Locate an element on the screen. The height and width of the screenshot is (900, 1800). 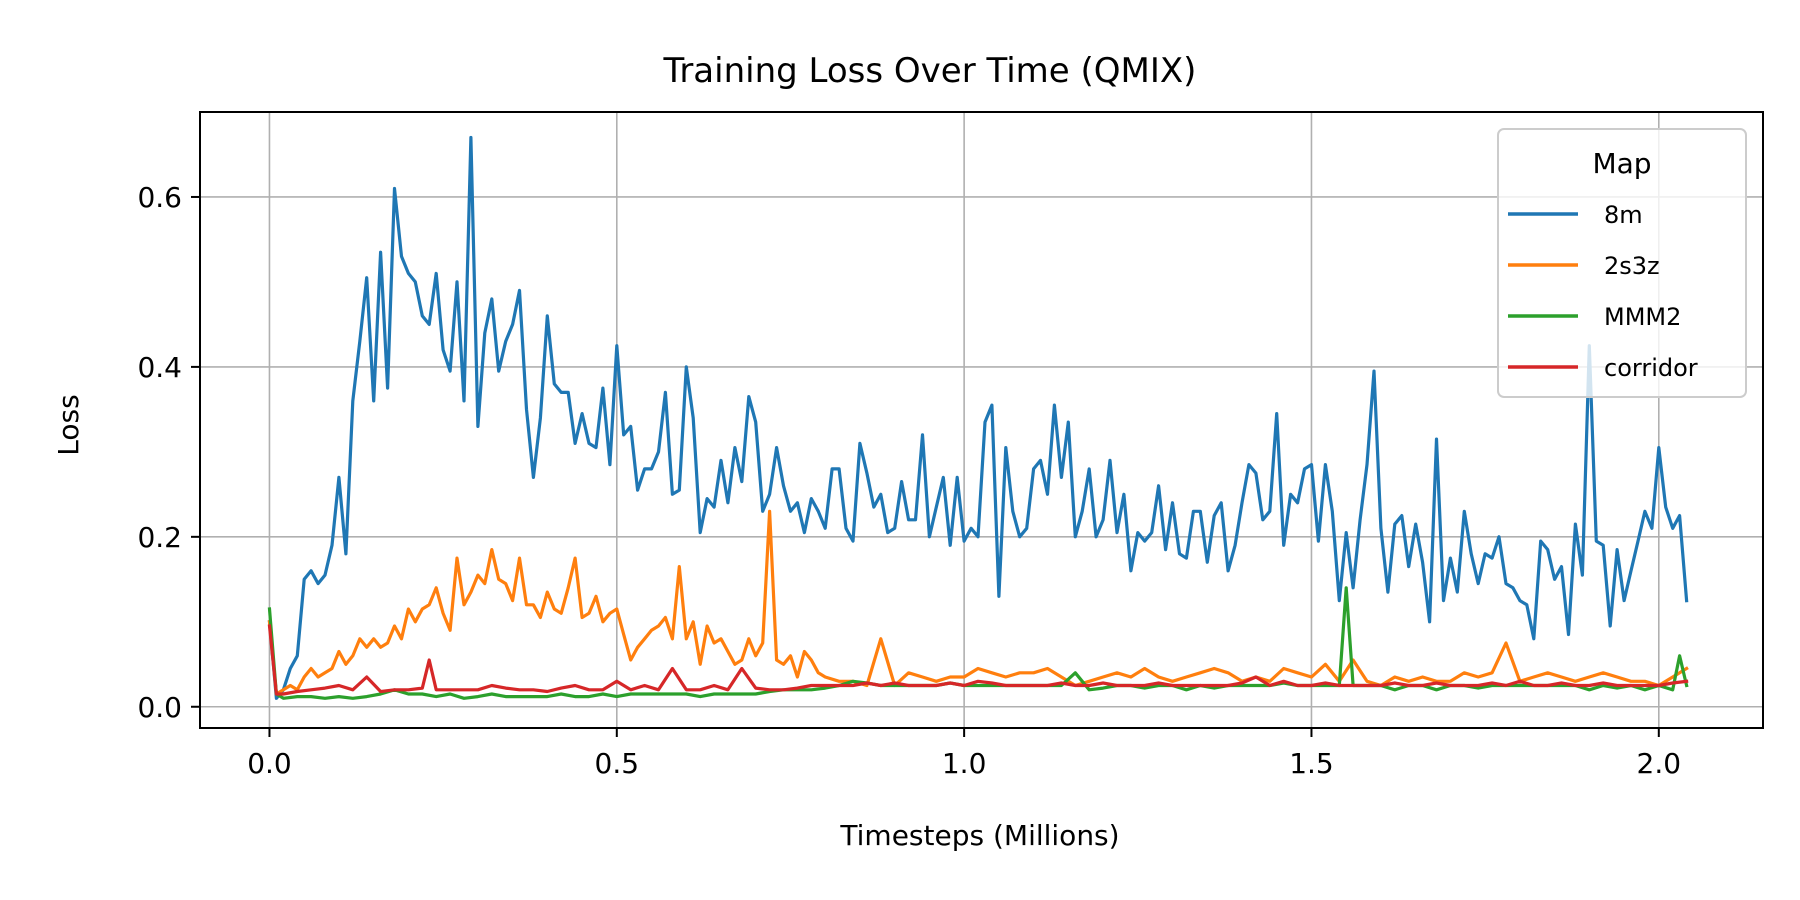
legend: Map 8m 2s3z MMM2 corridor is located at coordinates (1622, 263).